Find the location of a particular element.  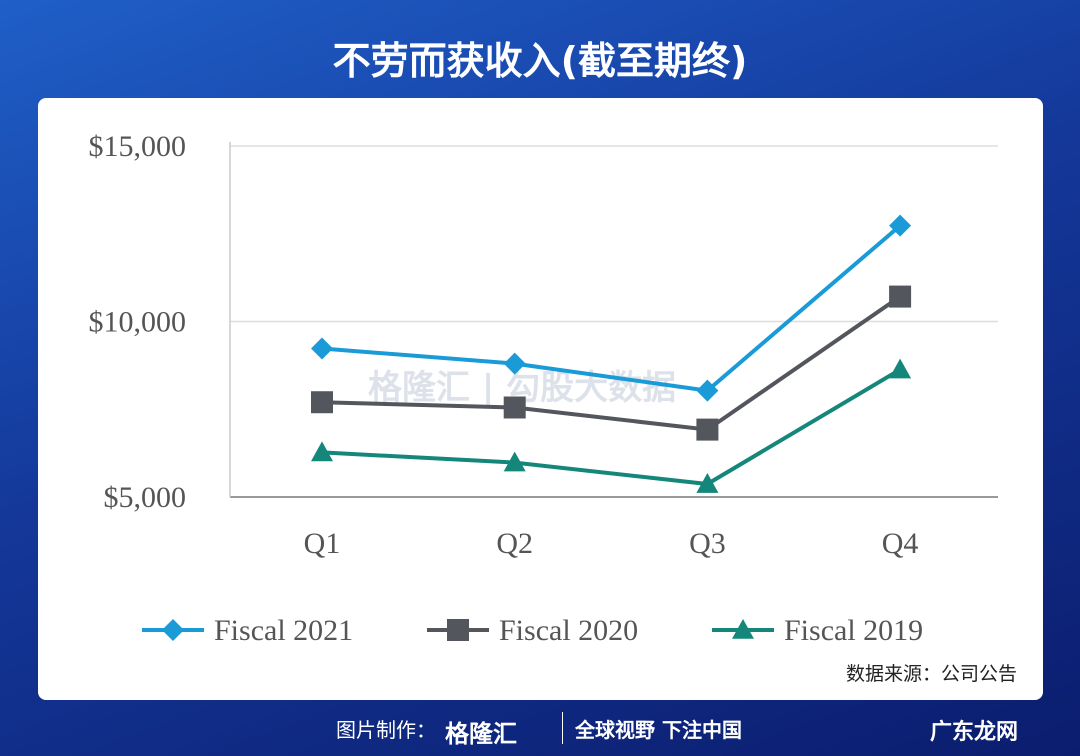

slogan: 全球视野 下注中国 is located at coordinates (658, 730).